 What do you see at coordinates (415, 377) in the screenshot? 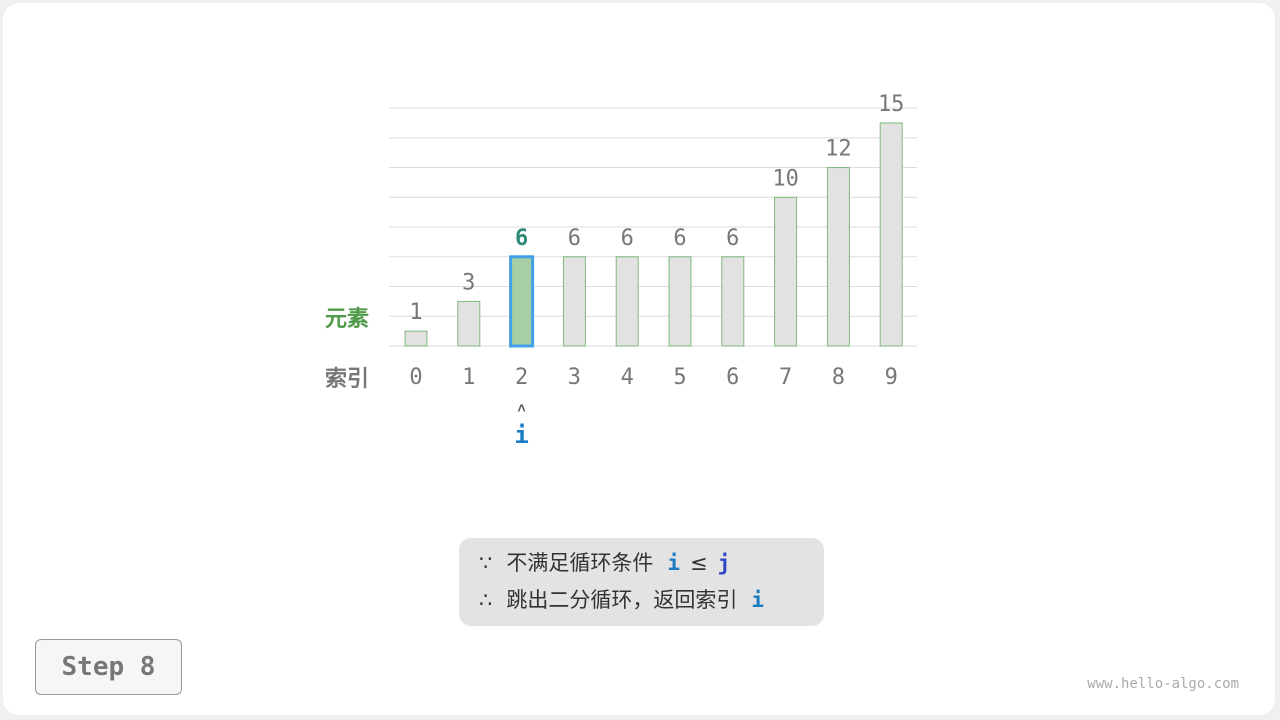
I see `index-label: 0` at bounding box center [415, 377].